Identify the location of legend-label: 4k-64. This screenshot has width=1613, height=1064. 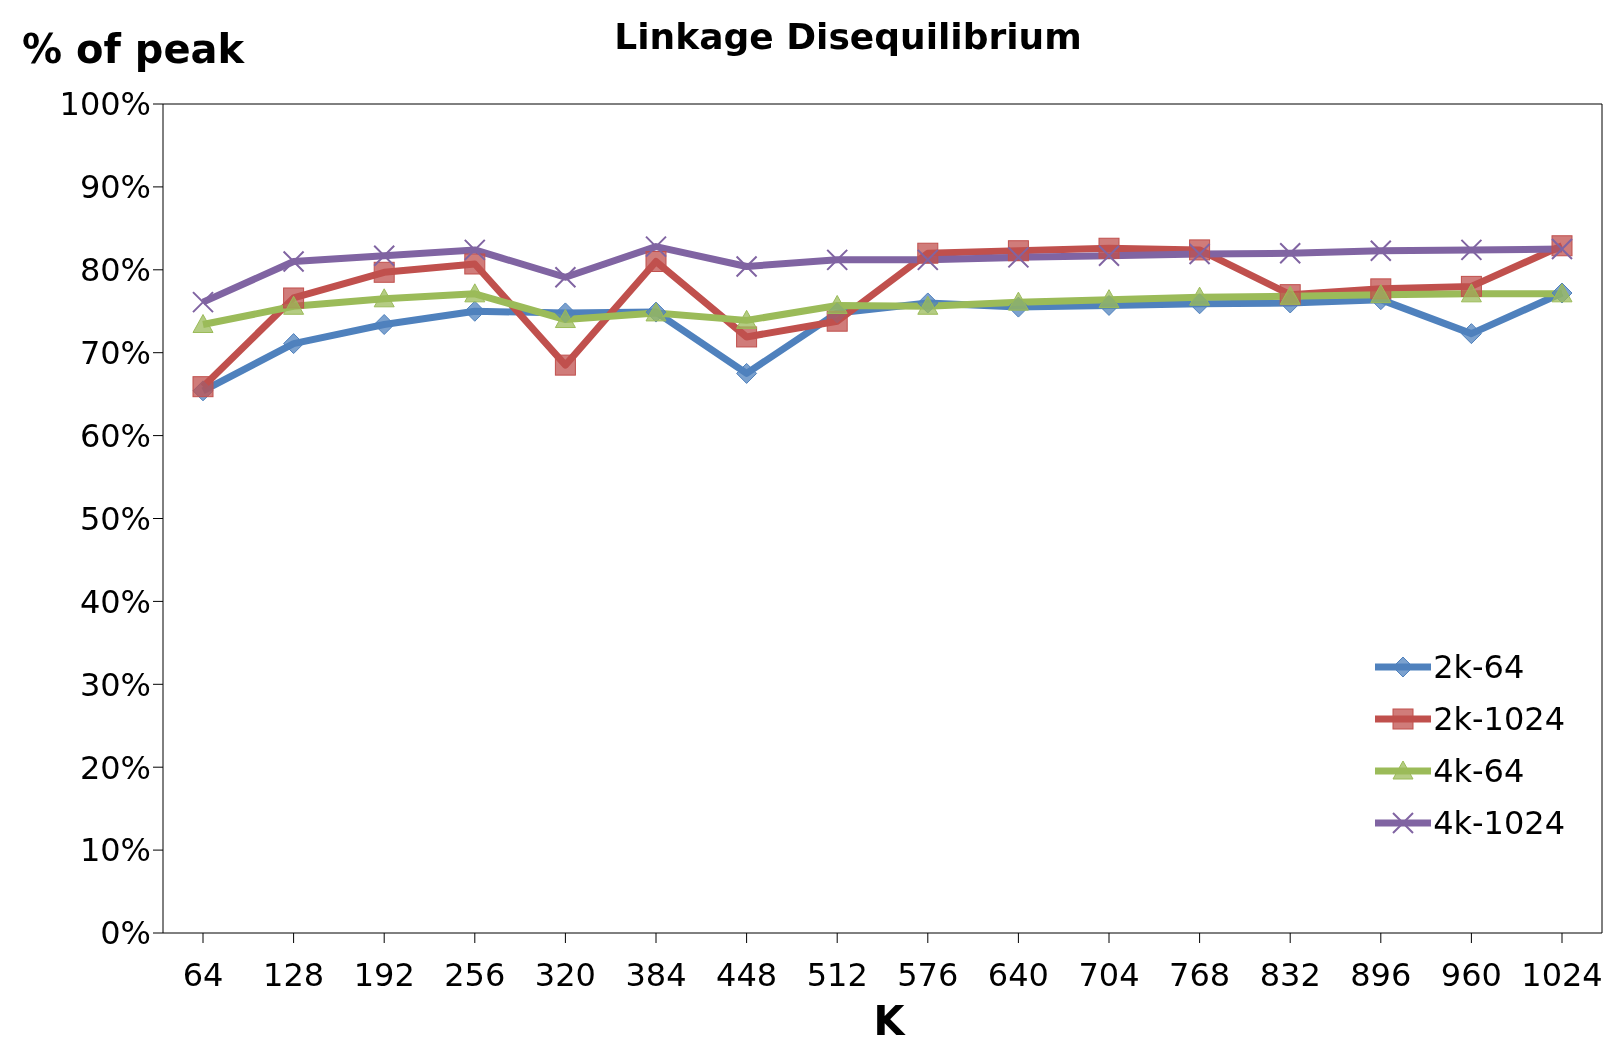
(1479, 771).